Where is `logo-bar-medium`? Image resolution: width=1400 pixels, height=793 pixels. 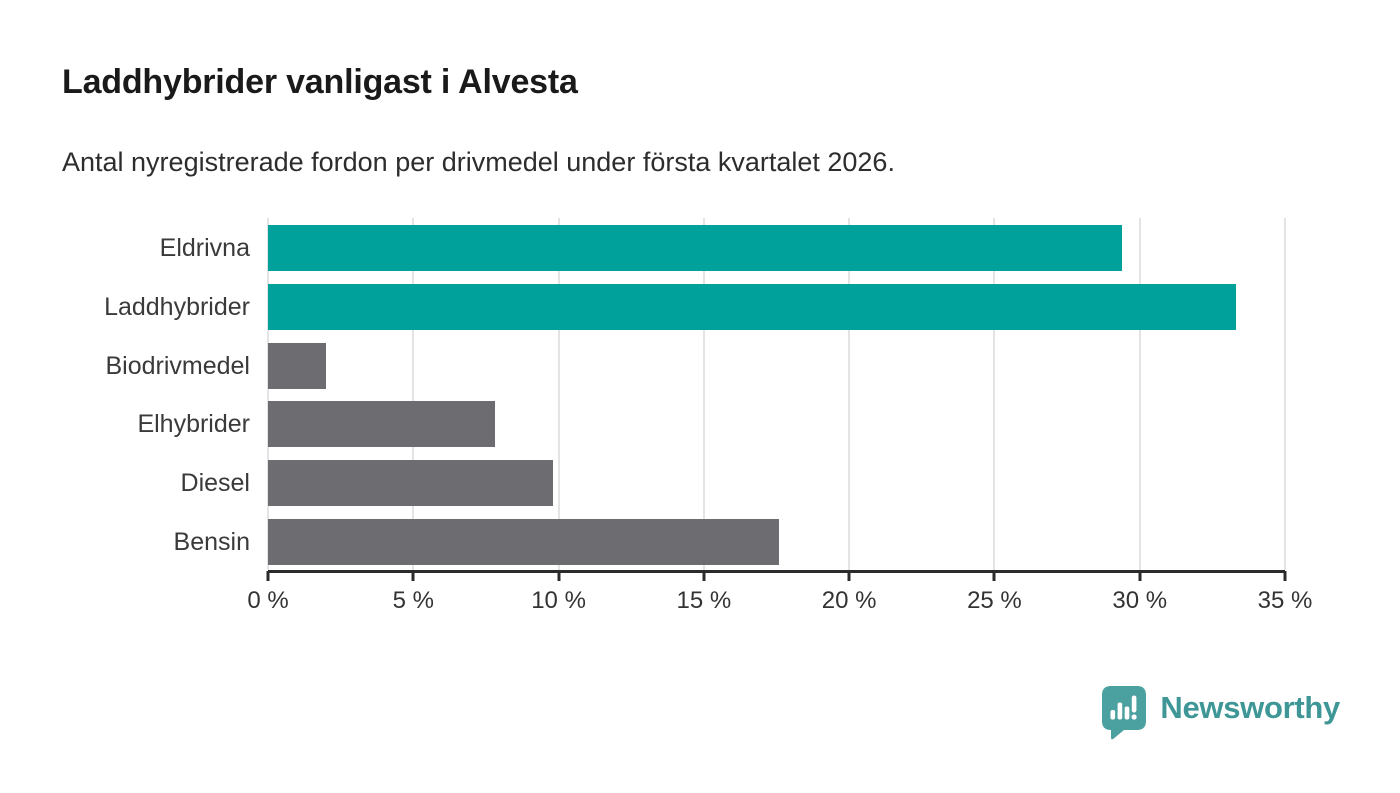
logo-bar-medium is located at coordinates (1127, 713).